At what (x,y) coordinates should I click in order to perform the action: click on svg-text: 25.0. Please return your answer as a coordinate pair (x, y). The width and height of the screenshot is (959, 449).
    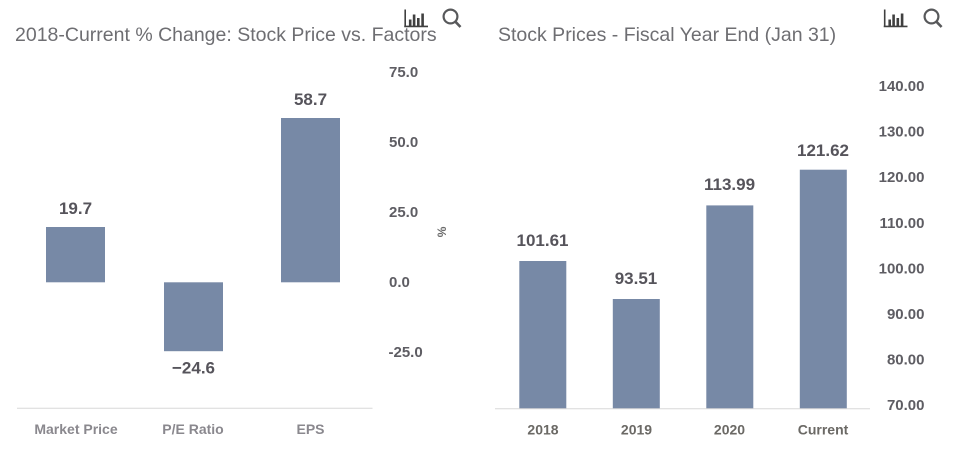
    Looking at the image, I should click on (403, 212).